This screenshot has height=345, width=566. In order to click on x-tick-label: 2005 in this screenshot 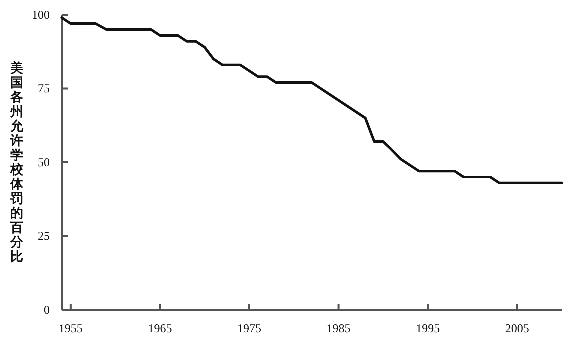, I will do `click(517, 329)`.